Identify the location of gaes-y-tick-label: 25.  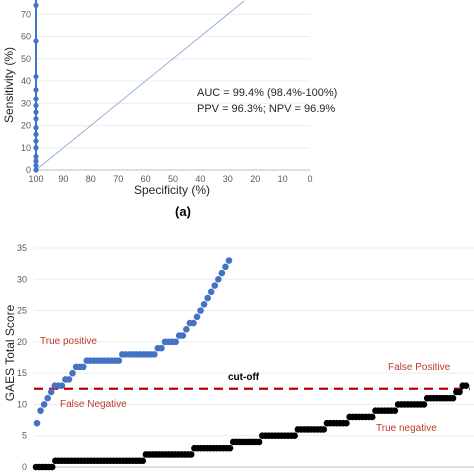
(22, 311).